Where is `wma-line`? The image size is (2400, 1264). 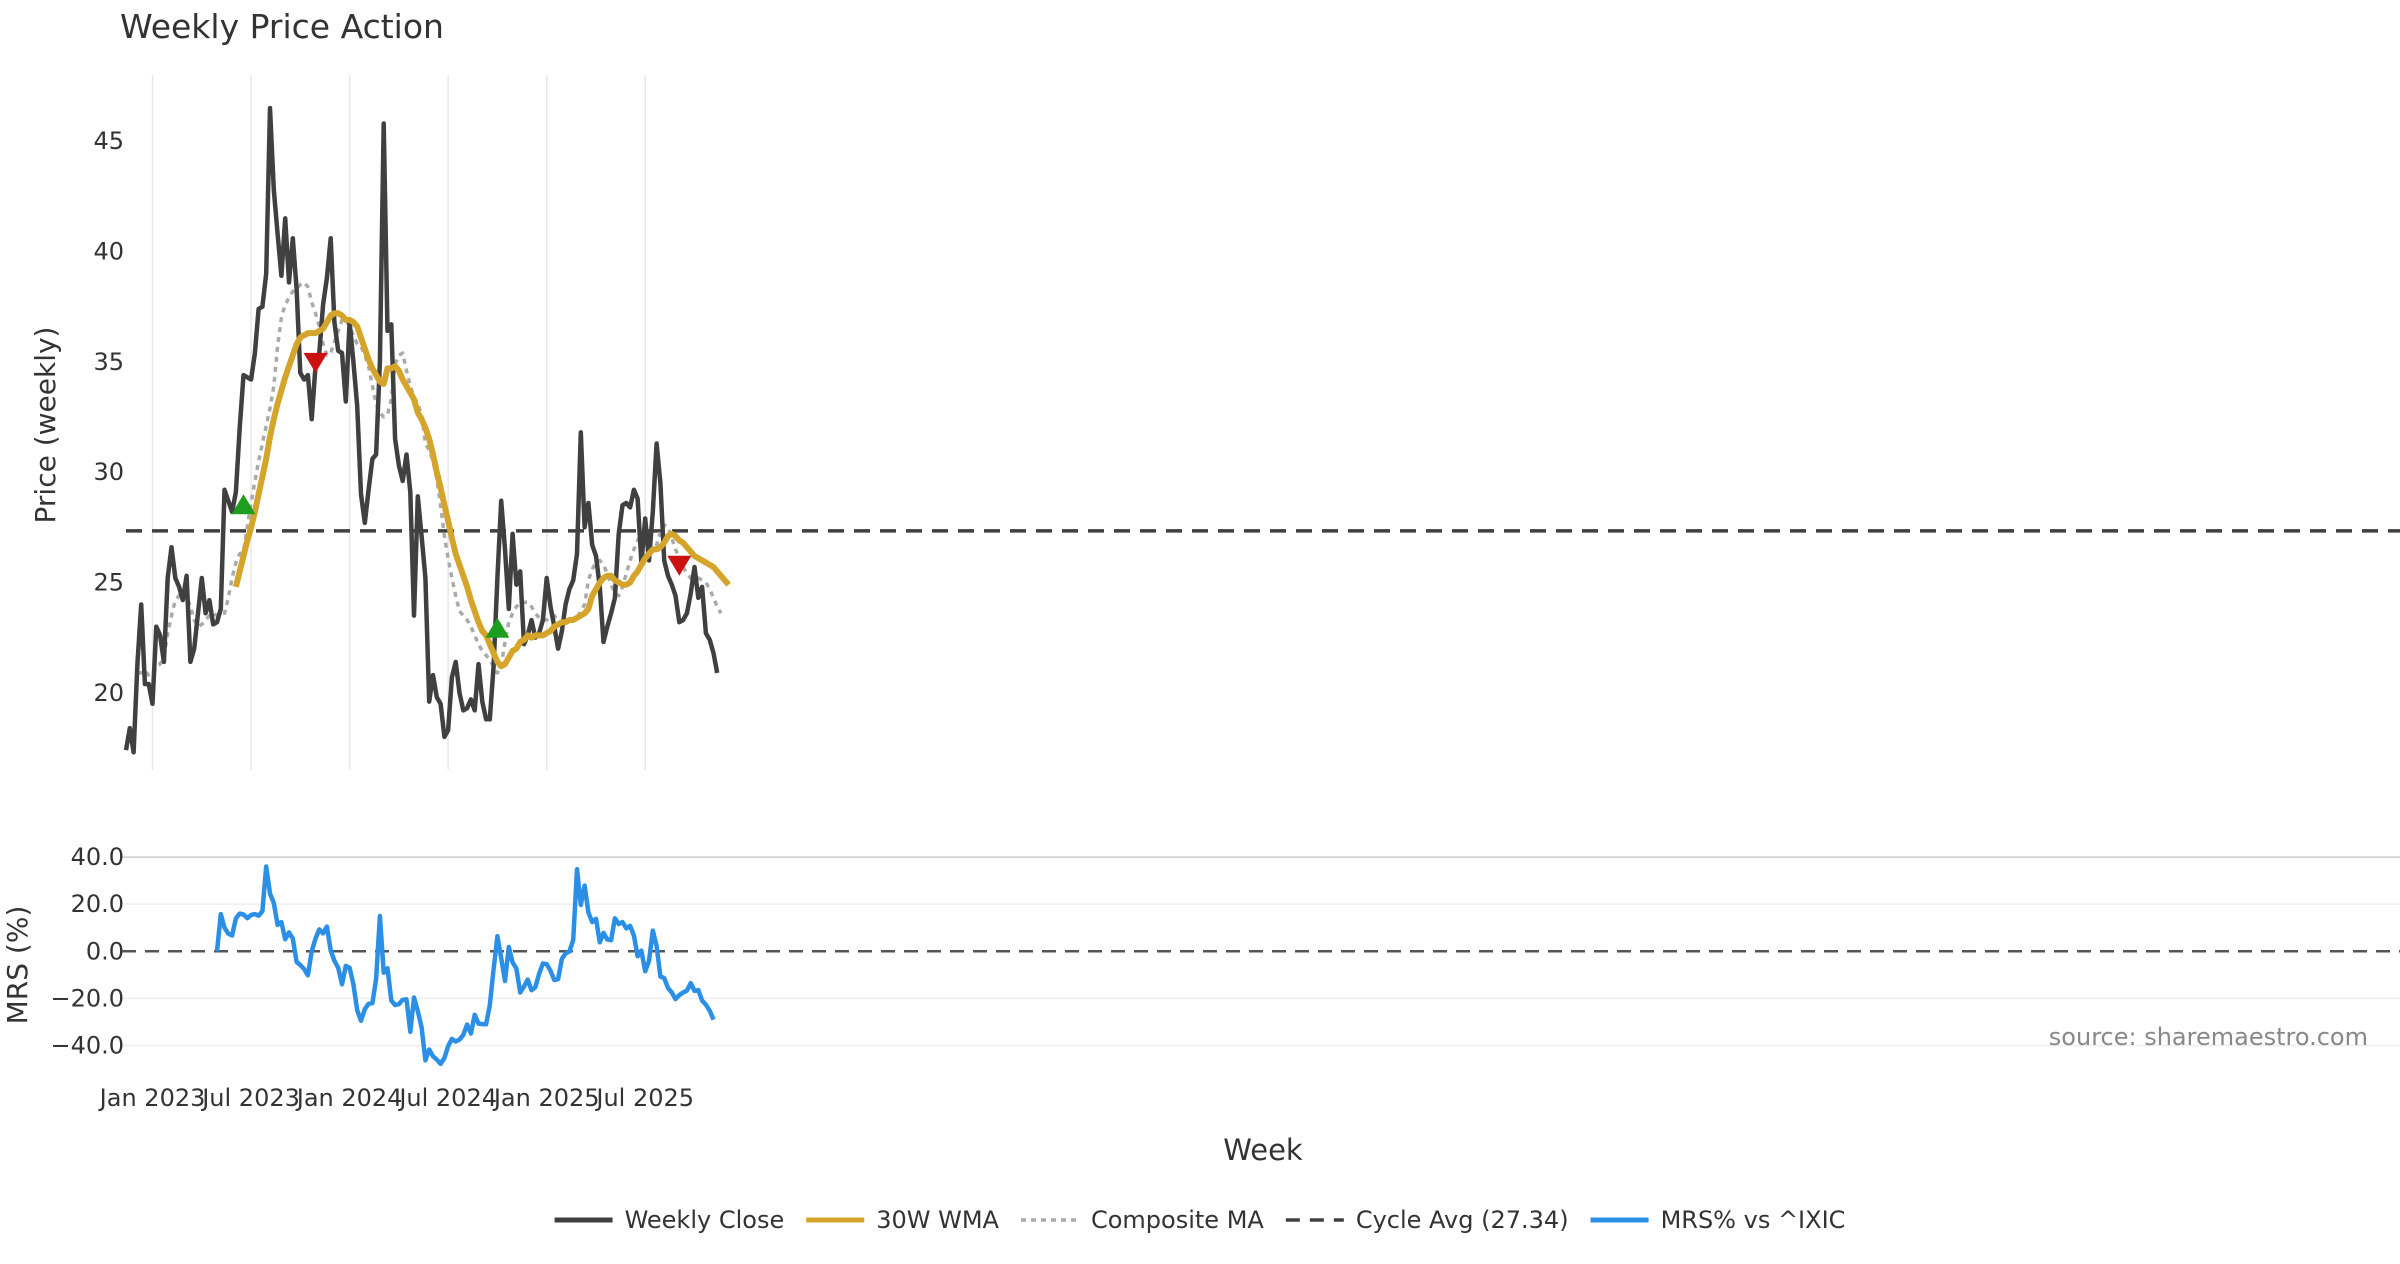
wma-line is located at coordinates (481, 490).